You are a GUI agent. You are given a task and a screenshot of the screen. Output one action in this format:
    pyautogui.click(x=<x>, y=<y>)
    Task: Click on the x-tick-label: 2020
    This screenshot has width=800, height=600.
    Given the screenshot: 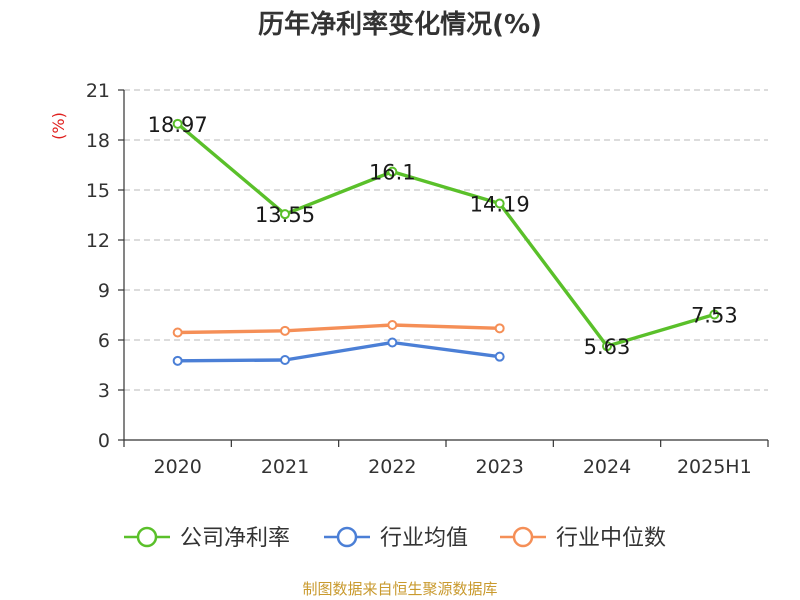 What is the action you would take?
    pyautogui.click(x=177, y=467)
    